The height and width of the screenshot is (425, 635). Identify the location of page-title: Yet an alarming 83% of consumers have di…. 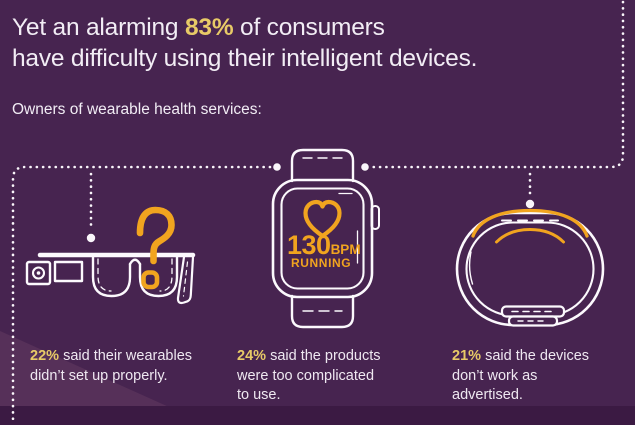
(244, 43).